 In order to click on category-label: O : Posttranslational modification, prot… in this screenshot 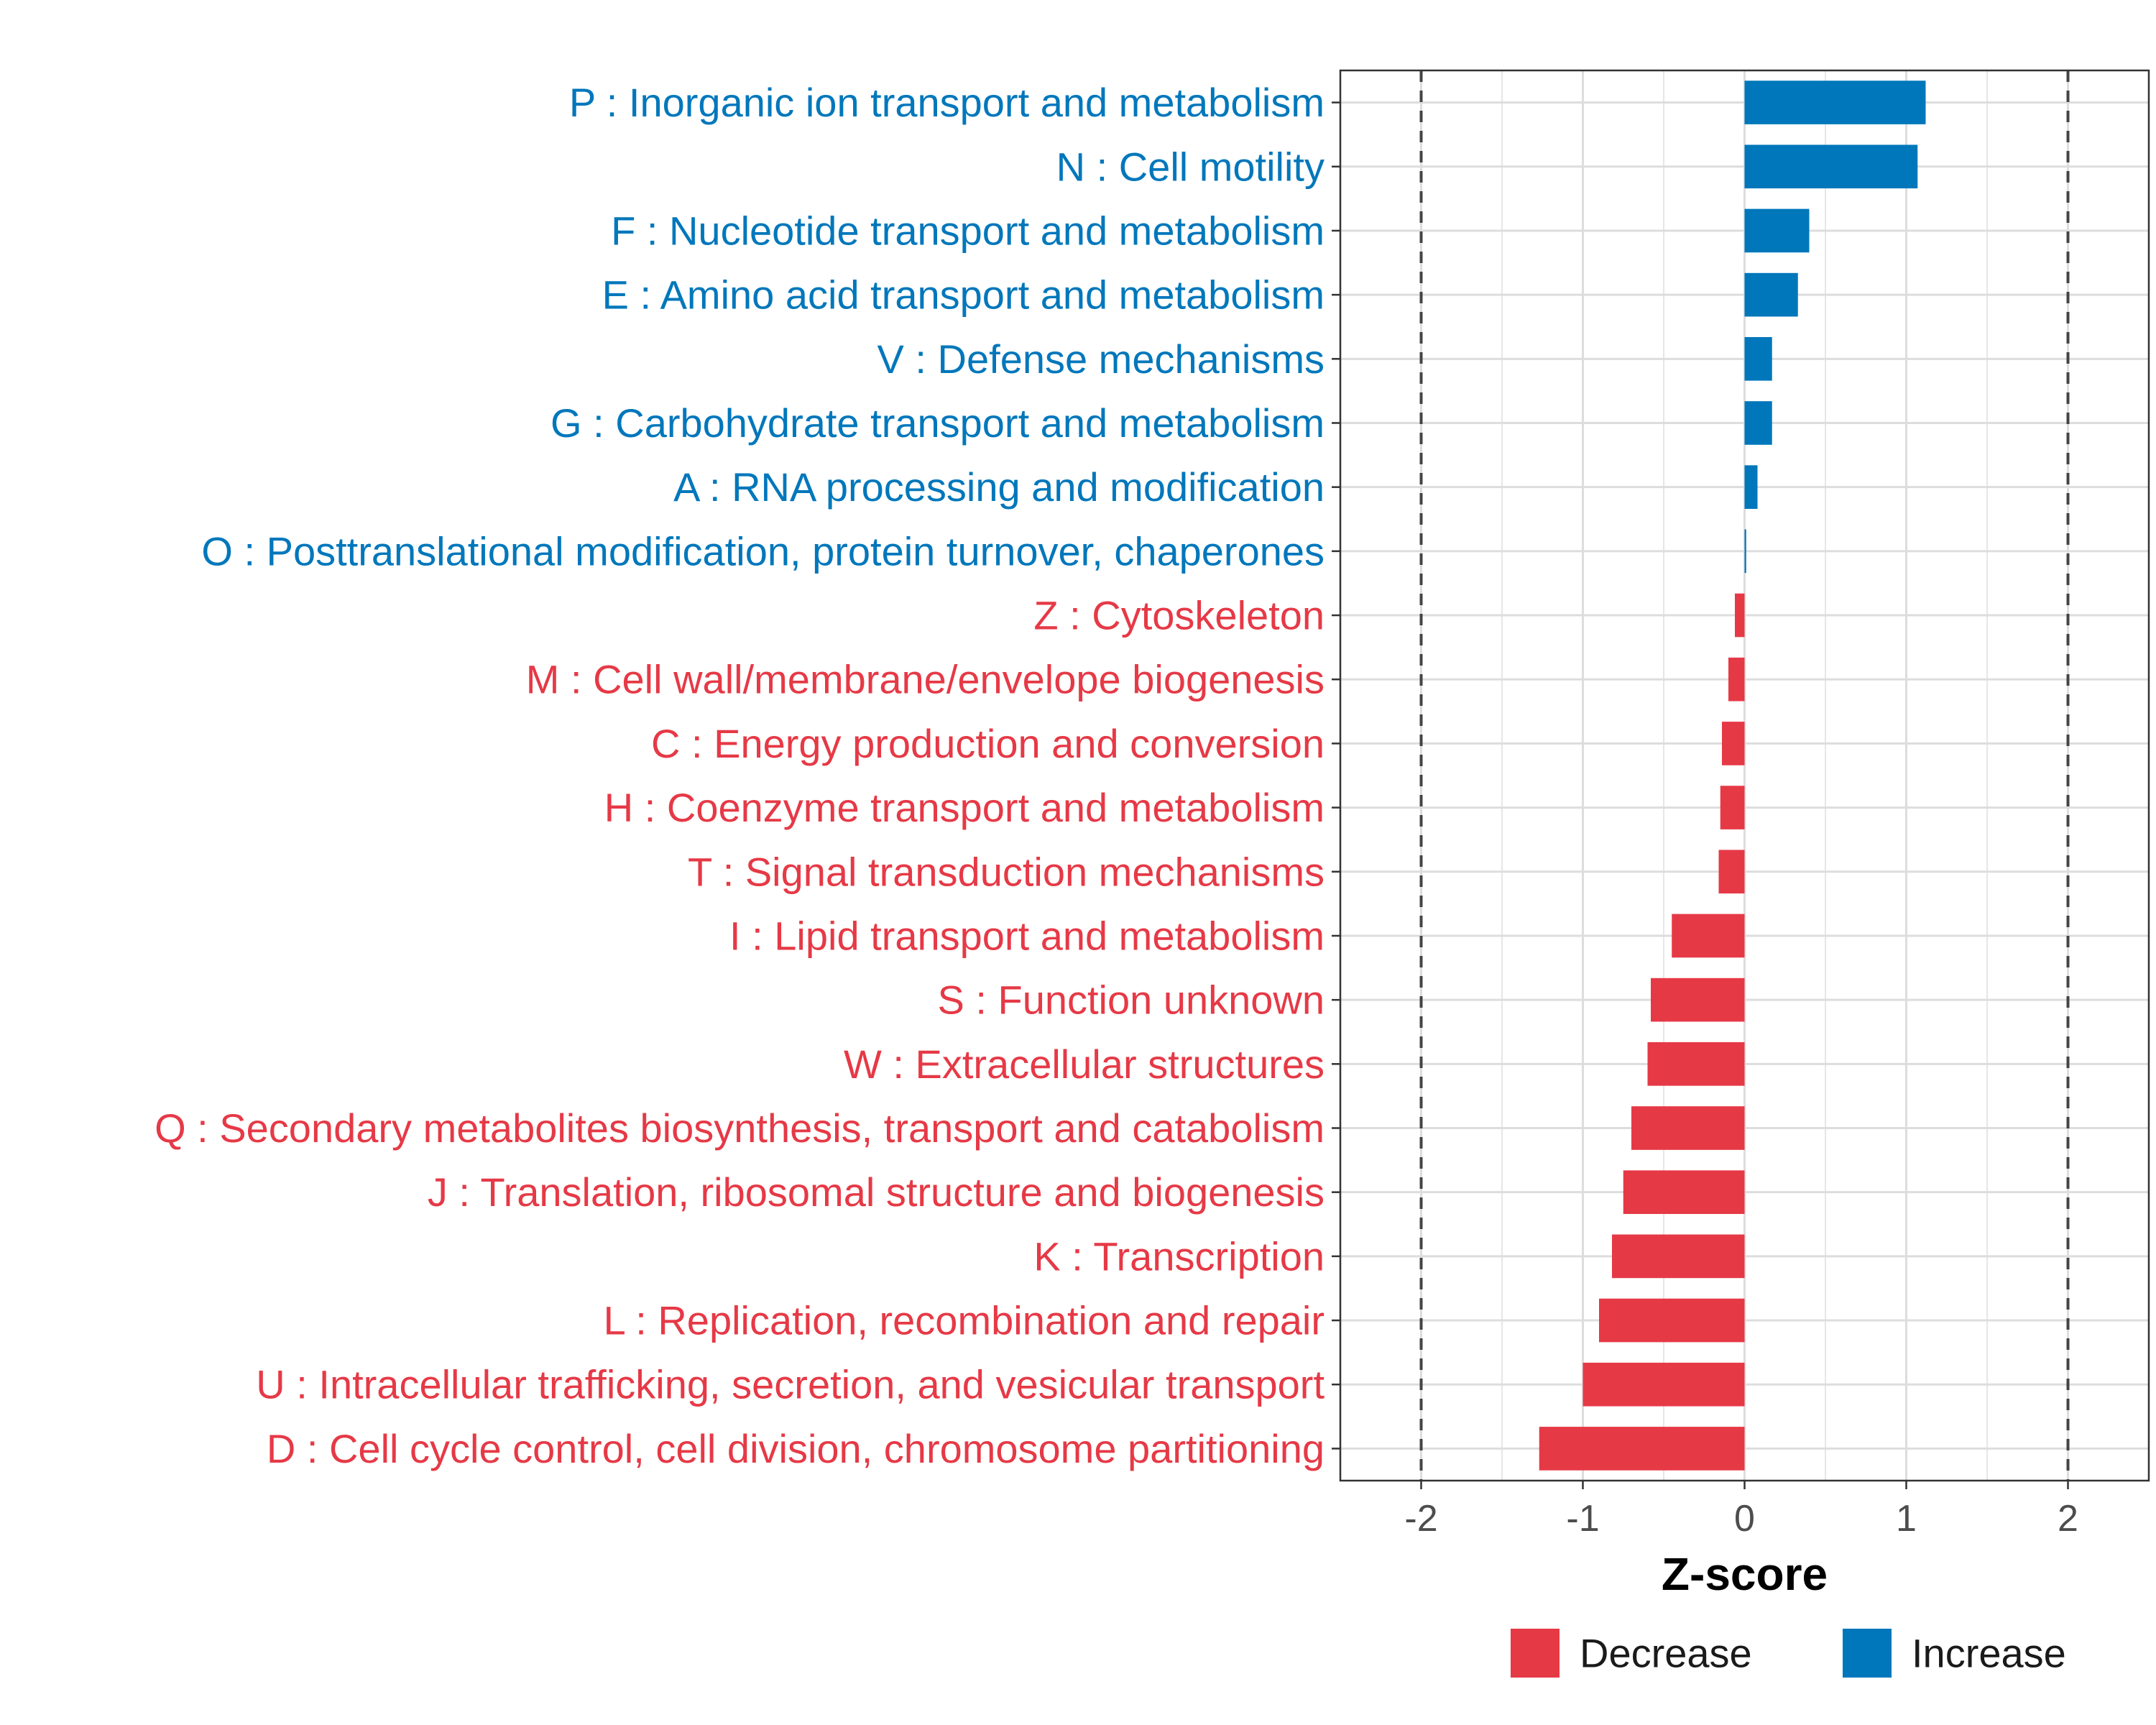, I will do `click(763, 551)`.